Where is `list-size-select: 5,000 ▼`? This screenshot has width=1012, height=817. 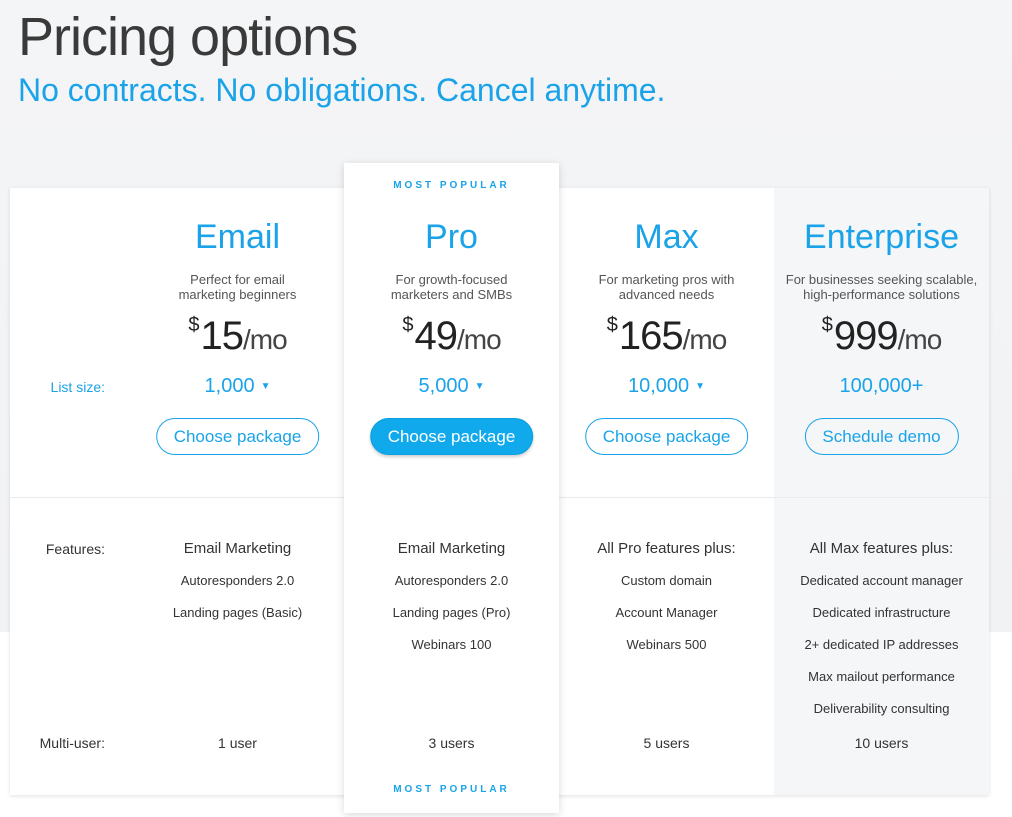
list-size-select: 5,000 ▼ is located at coordinates (451, 386).